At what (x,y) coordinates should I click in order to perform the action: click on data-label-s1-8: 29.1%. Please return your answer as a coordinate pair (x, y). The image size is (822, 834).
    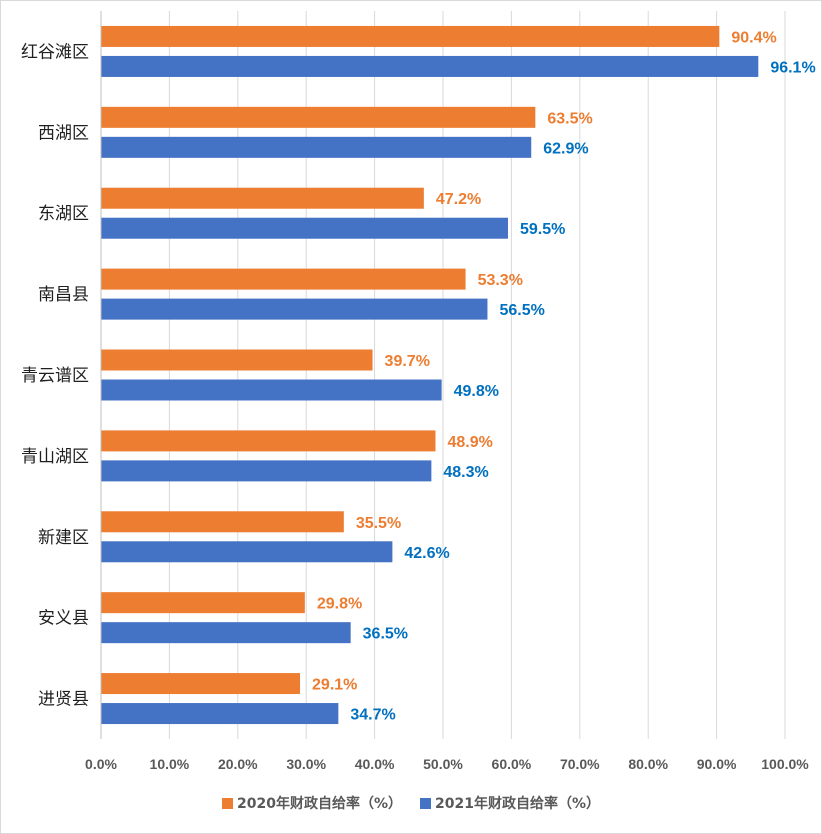
    Looking at the image, I should click on (334, 685).